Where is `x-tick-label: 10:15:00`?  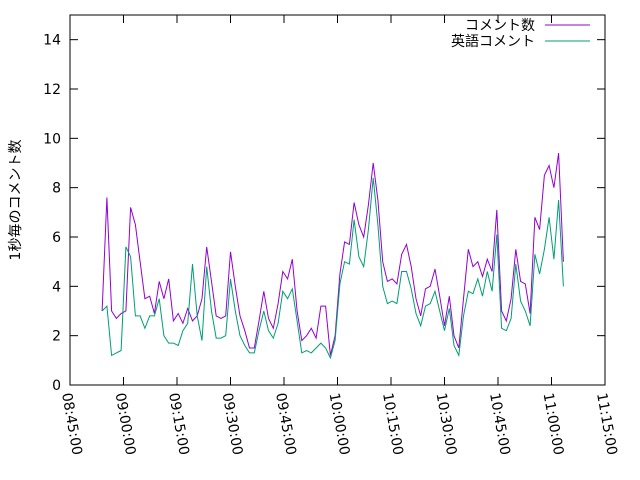
x-tick-label: 10:15:00 is located at coordinates (392, 424).